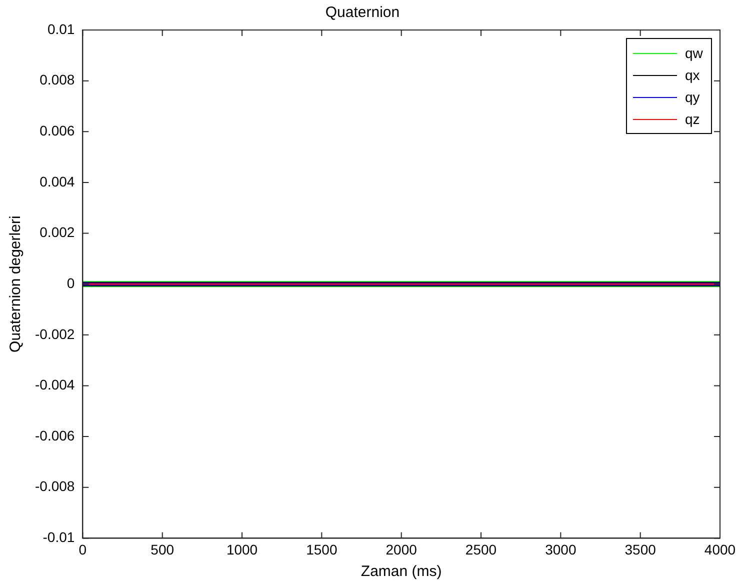 The width and height of the screenshot is (740, 583). Describe the element at coordinates (401, 571) in the screenshot. I see `x-axis-title: Zaman (ms)` at that location.